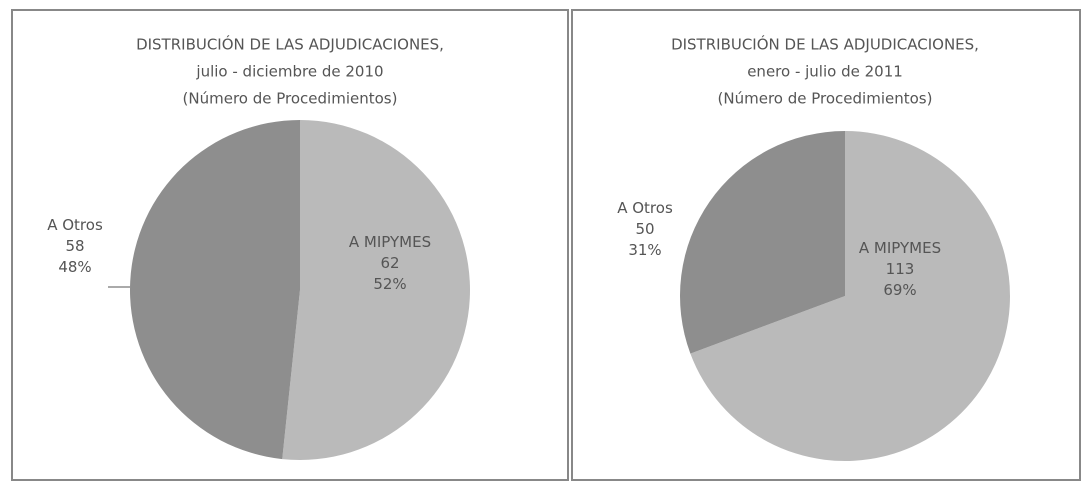 This screenshot has height=485, width=1085. I want to click on percent-label: 48%, so click(75, 267).